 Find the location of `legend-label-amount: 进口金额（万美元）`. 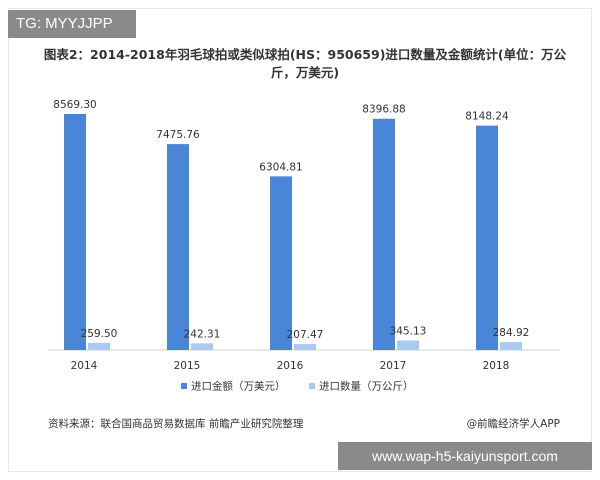

legend-label-amount: 进口金额（万美元） is located at coordinates (238, 386).